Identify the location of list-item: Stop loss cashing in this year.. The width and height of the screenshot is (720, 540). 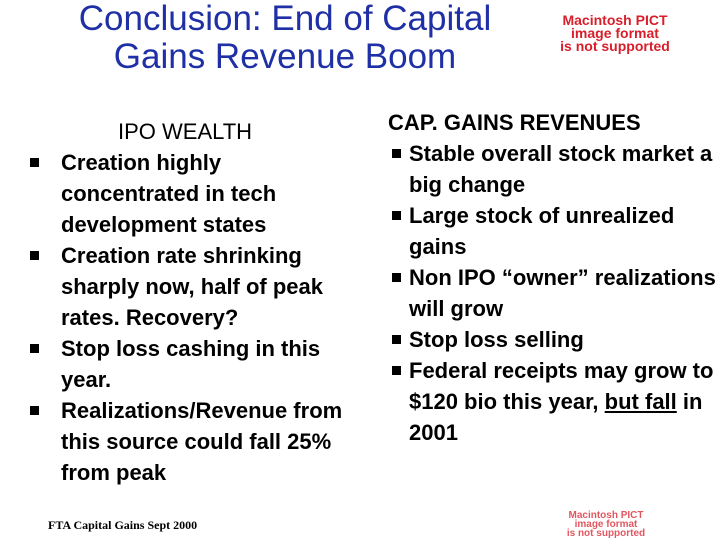
(195, 364).